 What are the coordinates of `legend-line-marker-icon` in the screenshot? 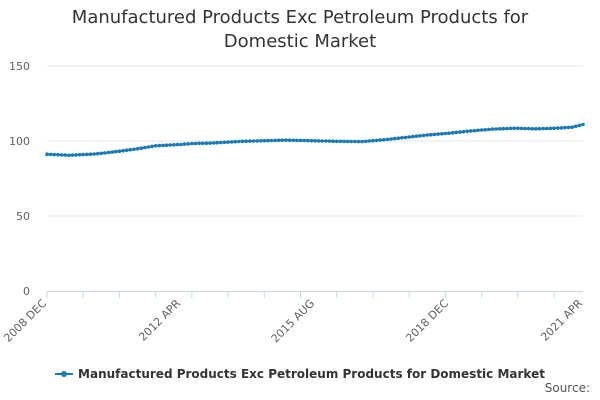 It's located at (64, 374).